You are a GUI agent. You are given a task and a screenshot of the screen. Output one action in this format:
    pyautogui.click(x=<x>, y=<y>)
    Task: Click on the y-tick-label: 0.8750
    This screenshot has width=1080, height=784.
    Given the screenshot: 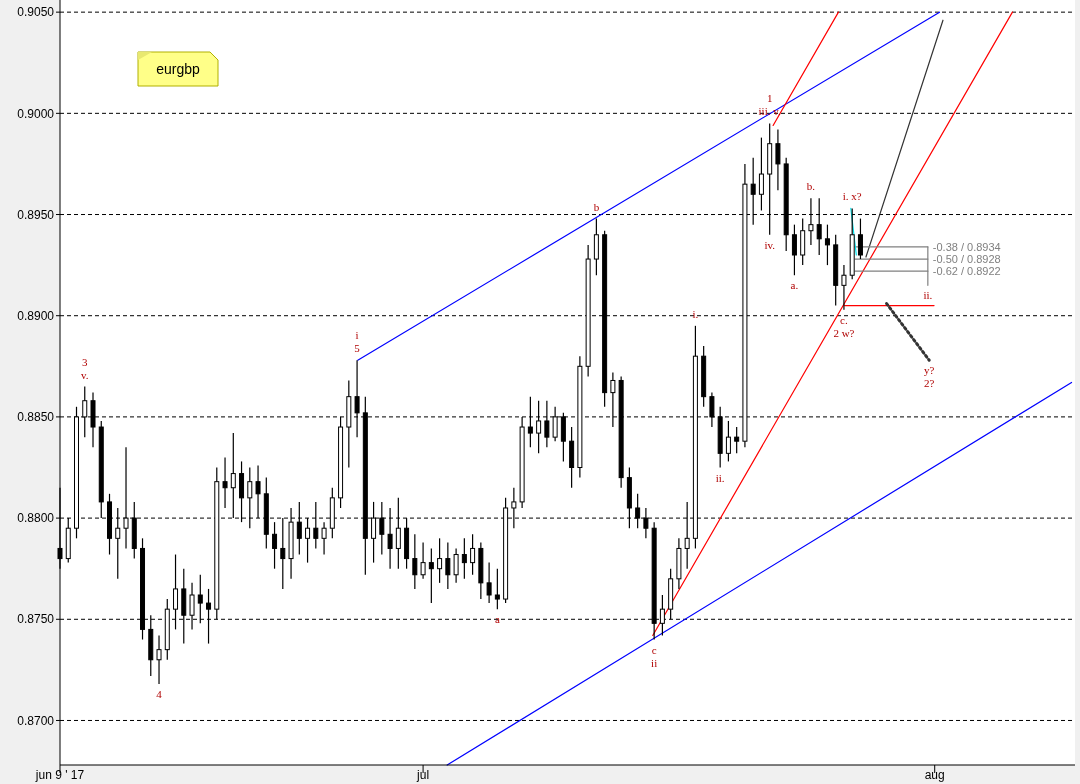 What is the action you would take?
    pyautogui.click(x=36, y=619)
    